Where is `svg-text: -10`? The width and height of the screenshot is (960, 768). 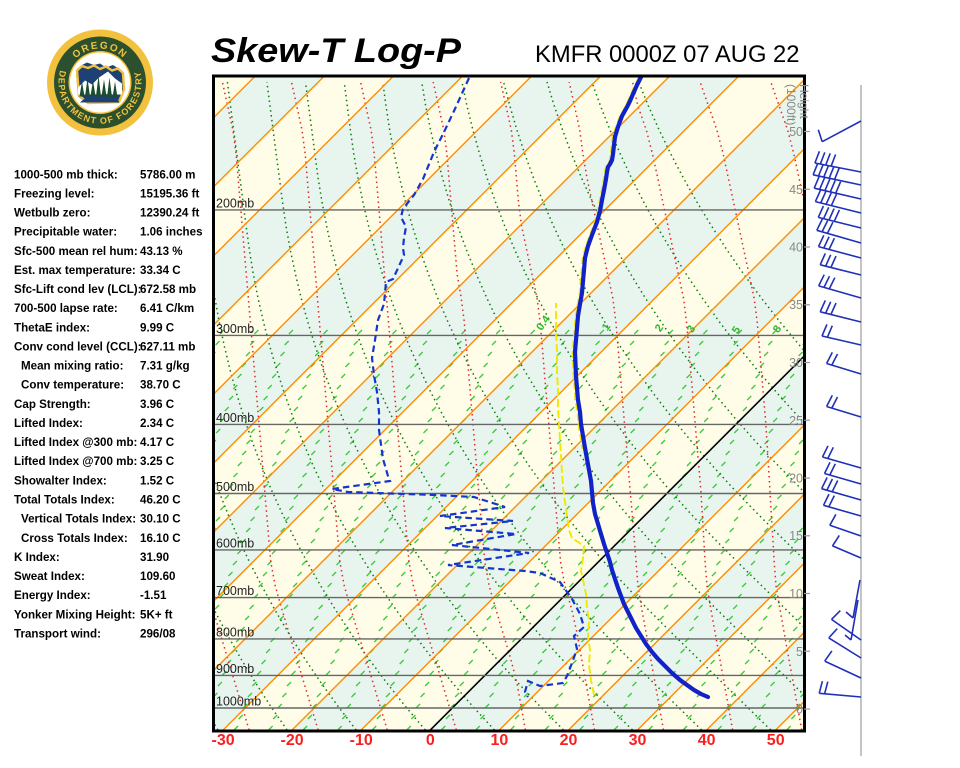 svg-text: -10 is located at coordinates (361, 740).